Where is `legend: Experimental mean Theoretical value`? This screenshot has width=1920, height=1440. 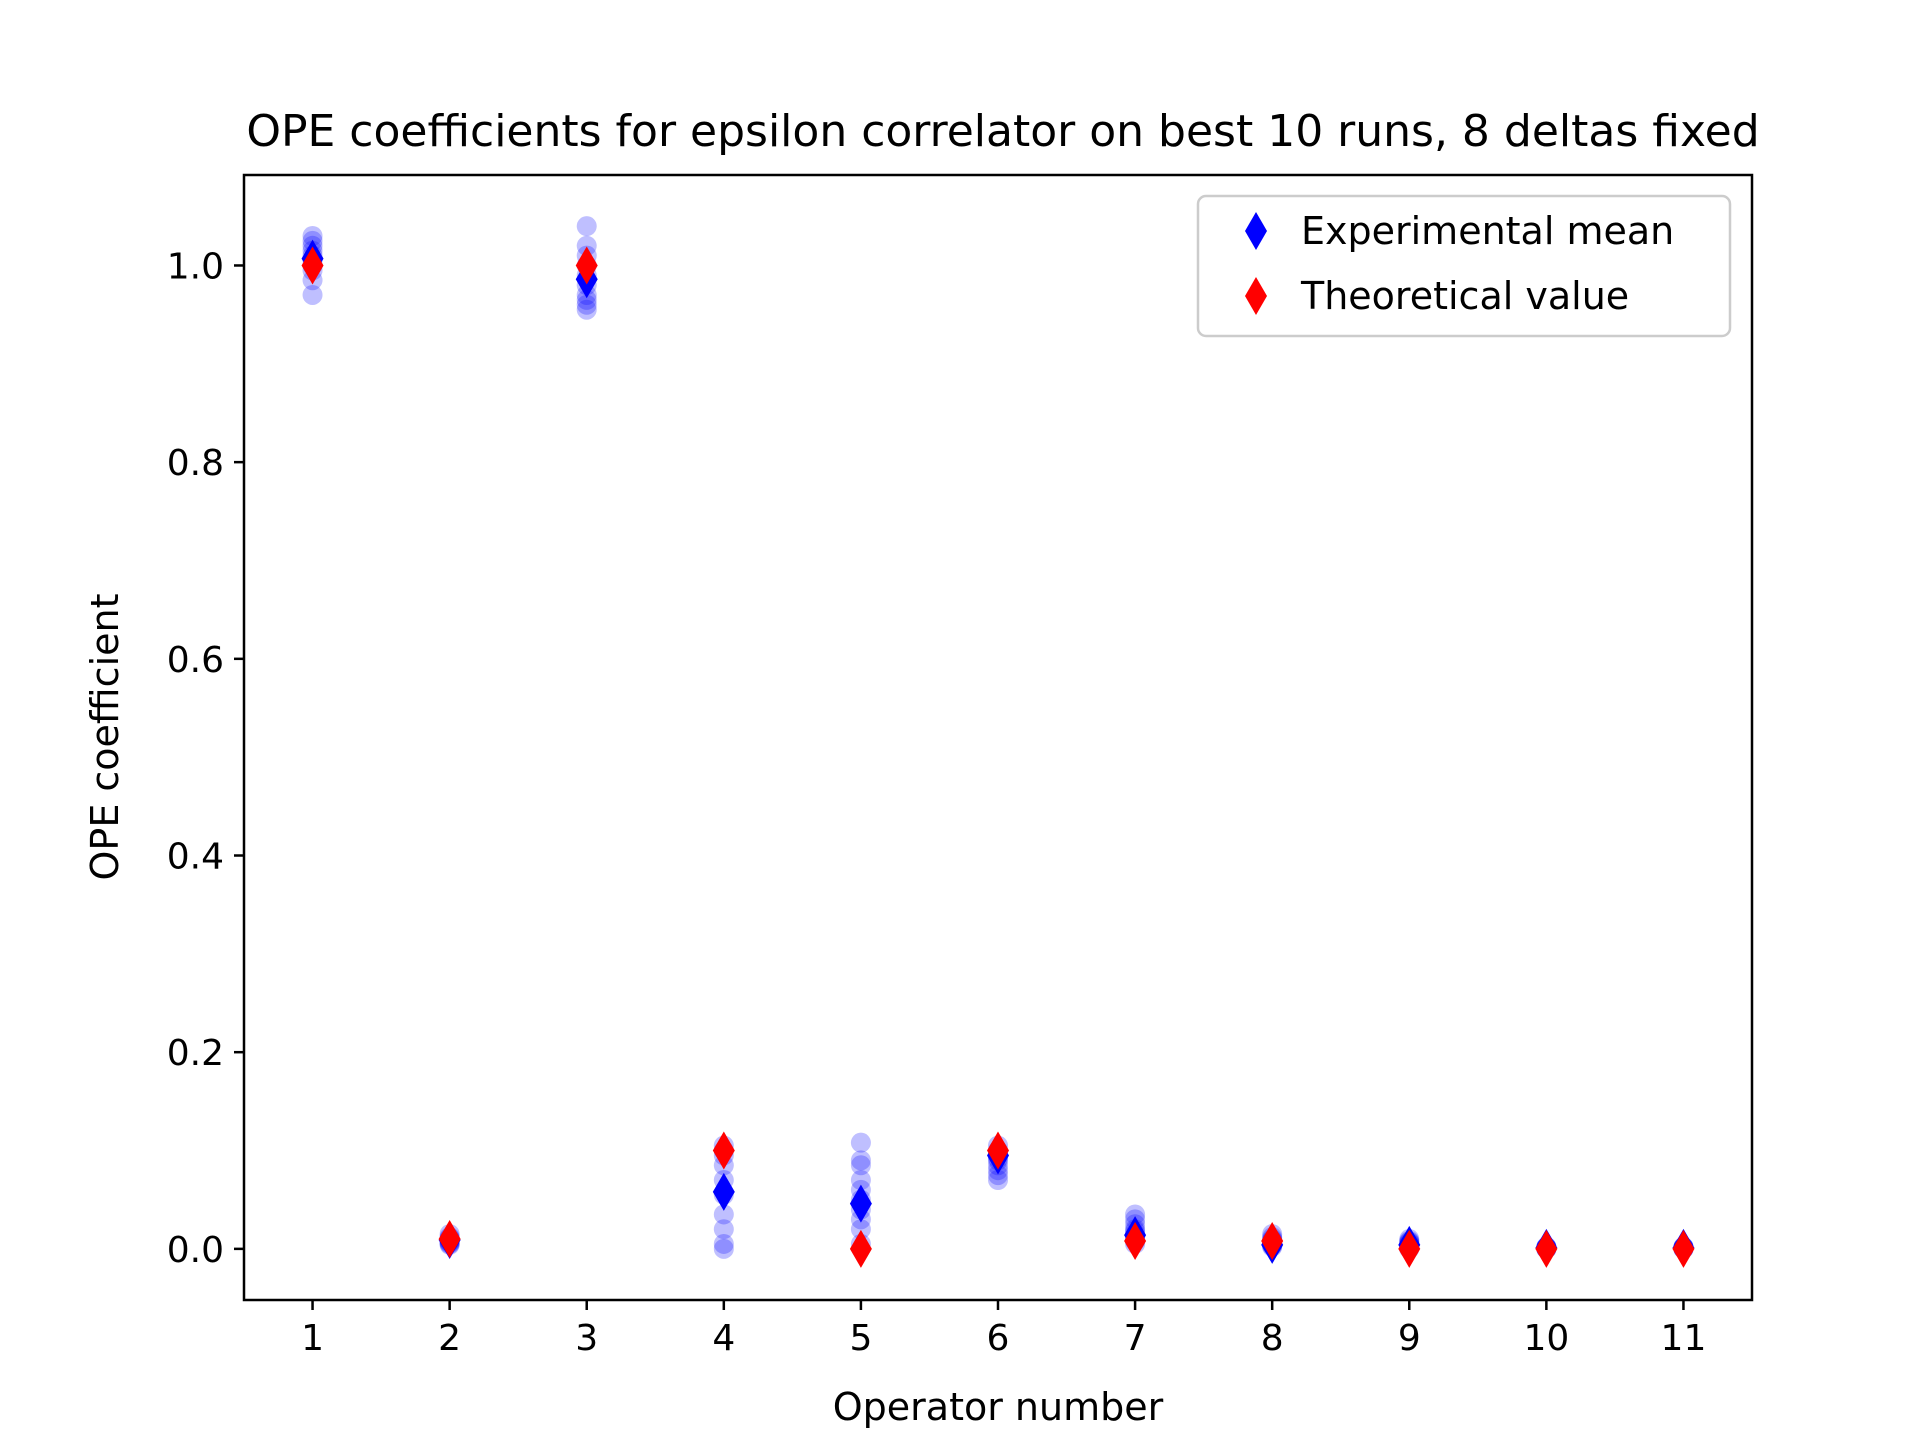
legend: Experimental mean Theoretical value is located at coordinates (1464, 266).